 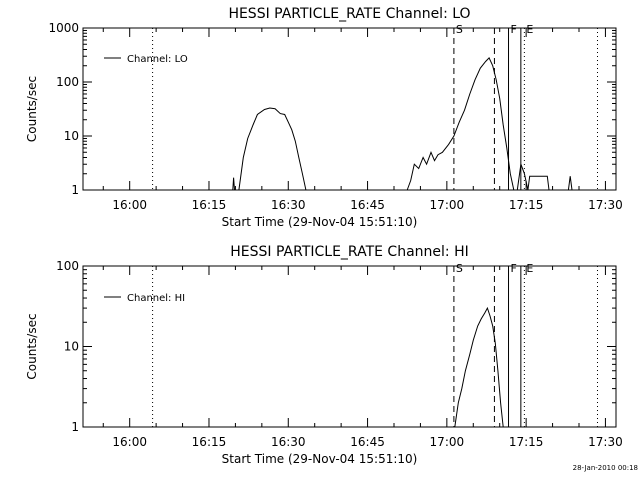 I want to click on chart-title: HESSI PARTICLE_RATE Channel: LO, so click(x=349, y=14).